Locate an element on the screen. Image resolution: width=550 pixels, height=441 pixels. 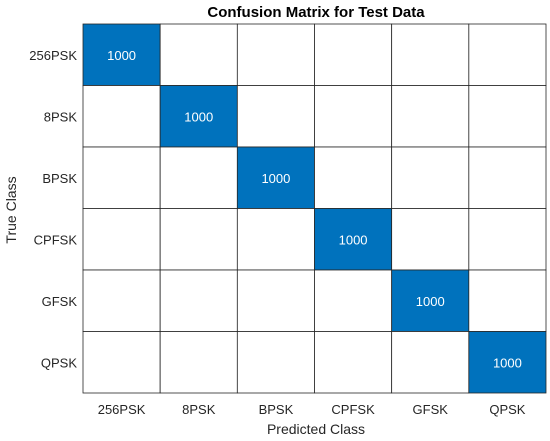
matrix-cell-CPFSK-BPSK is located at coordinates (275, 239).